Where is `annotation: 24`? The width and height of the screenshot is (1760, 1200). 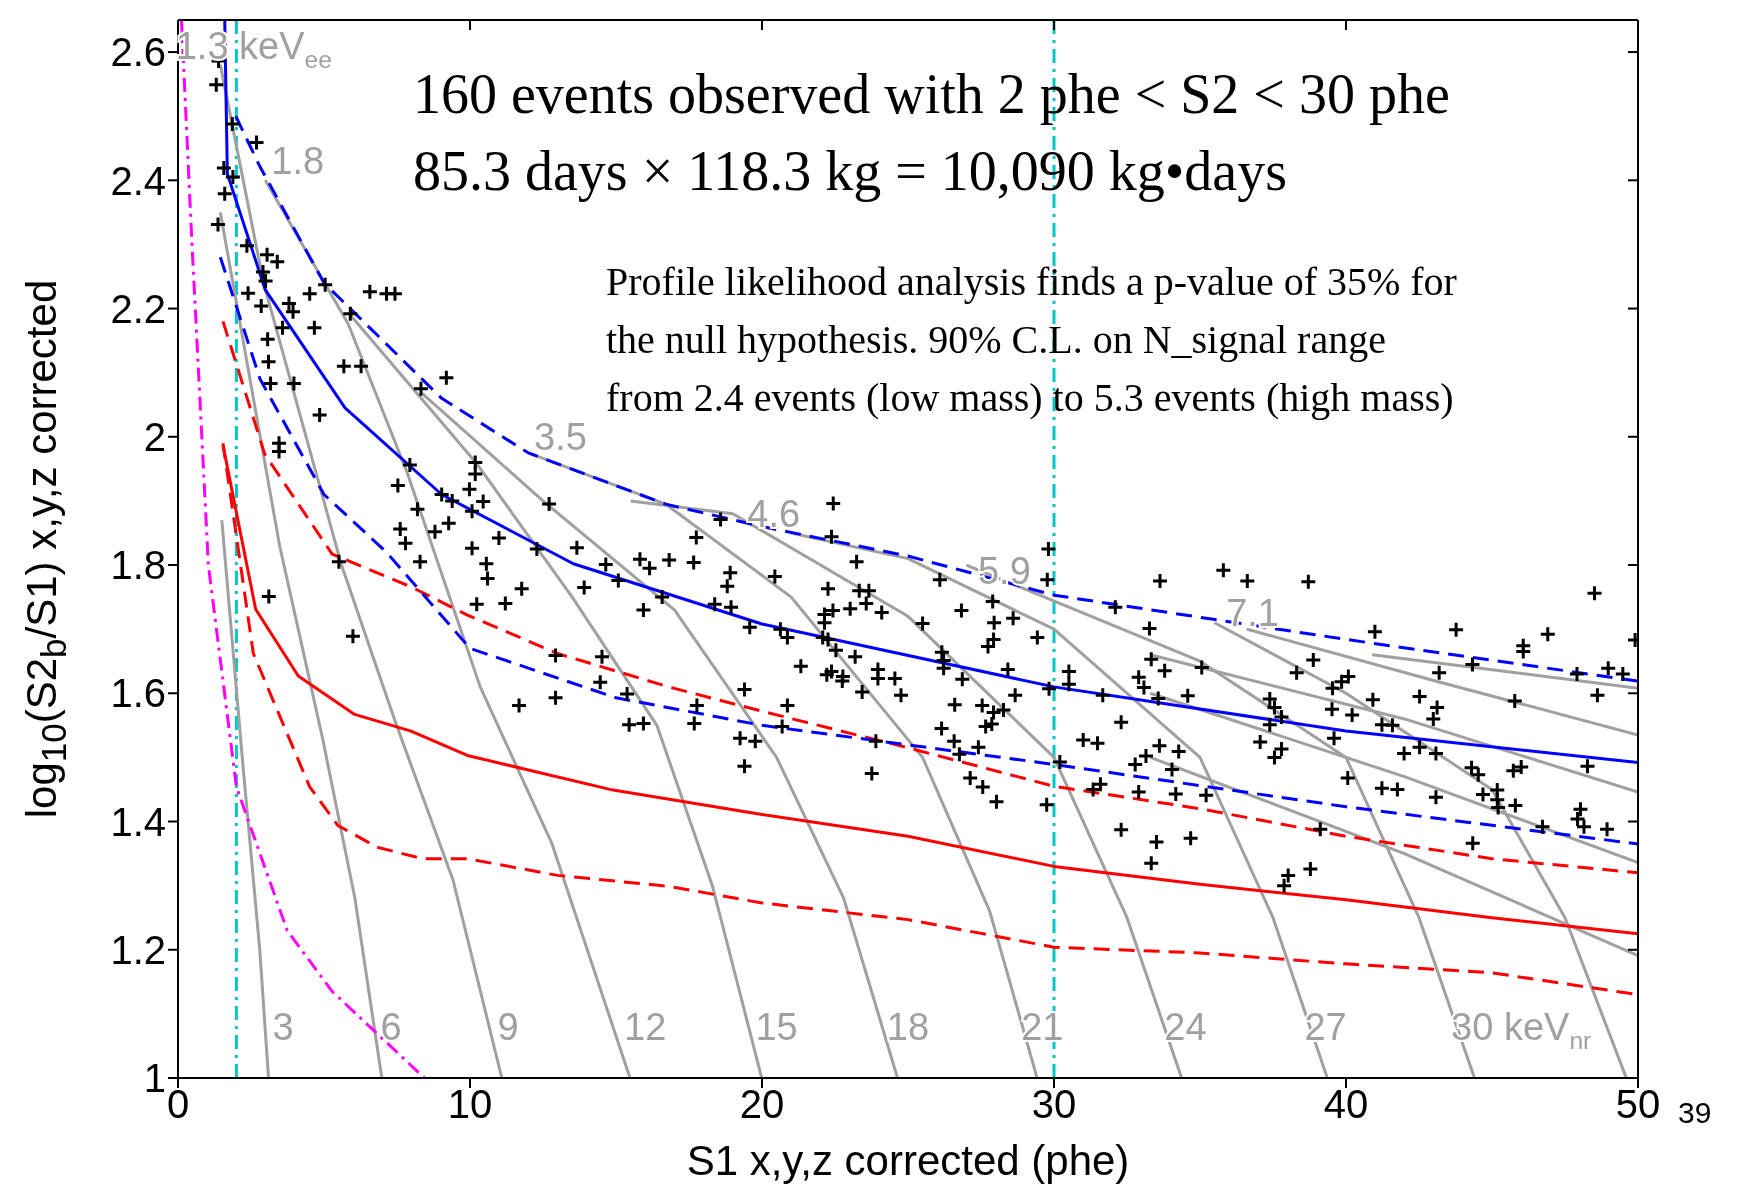 annotation: 24 is located at coordinates (1185, 1026).